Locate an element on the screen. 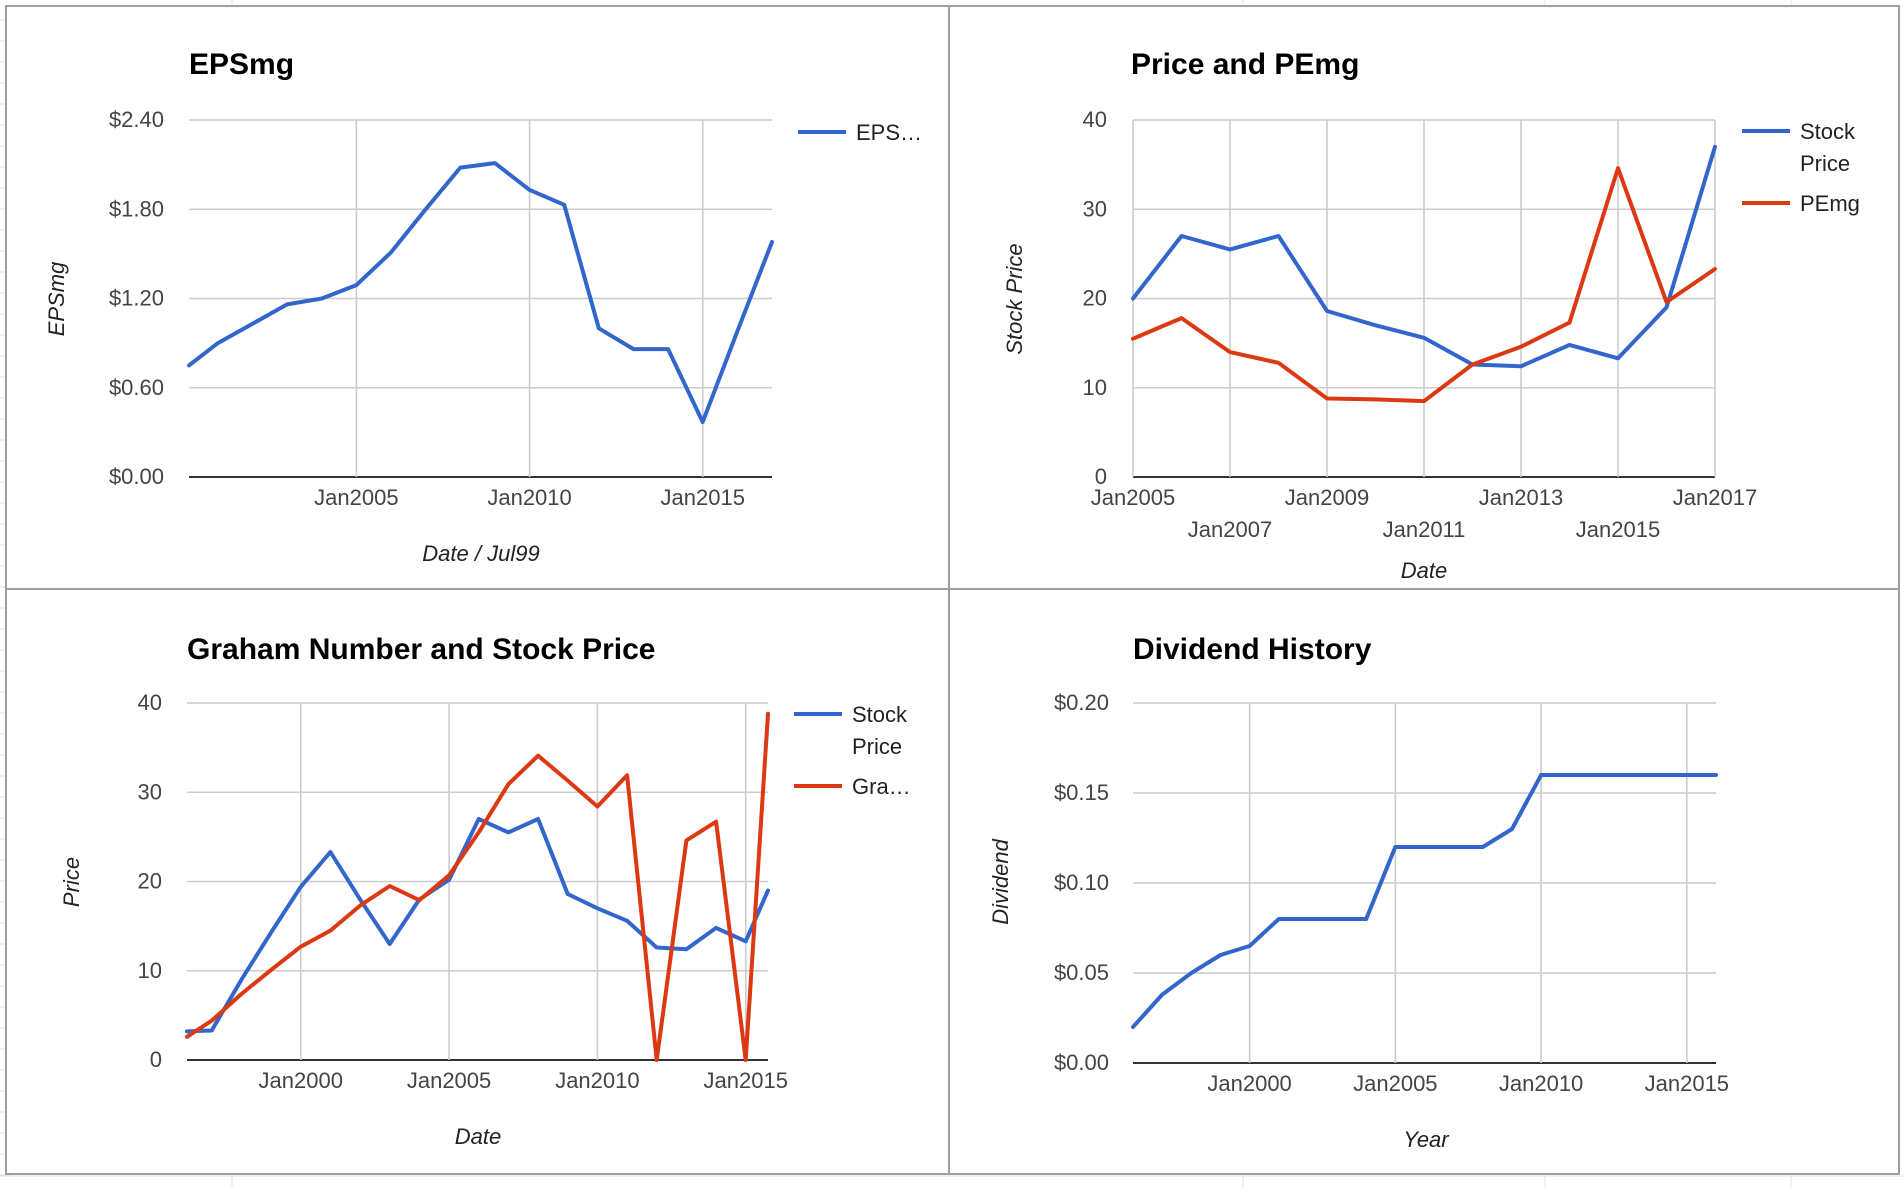  chart-title: EPSmg is located at coordinates (241, 64).